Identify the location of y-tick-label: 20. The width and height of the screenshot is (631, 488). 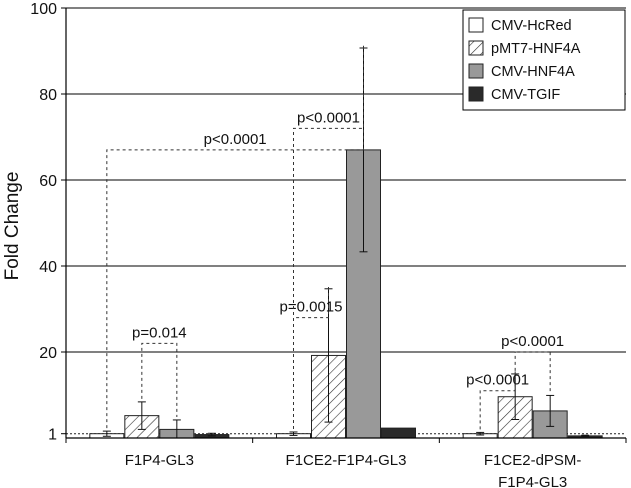
(48, 353).